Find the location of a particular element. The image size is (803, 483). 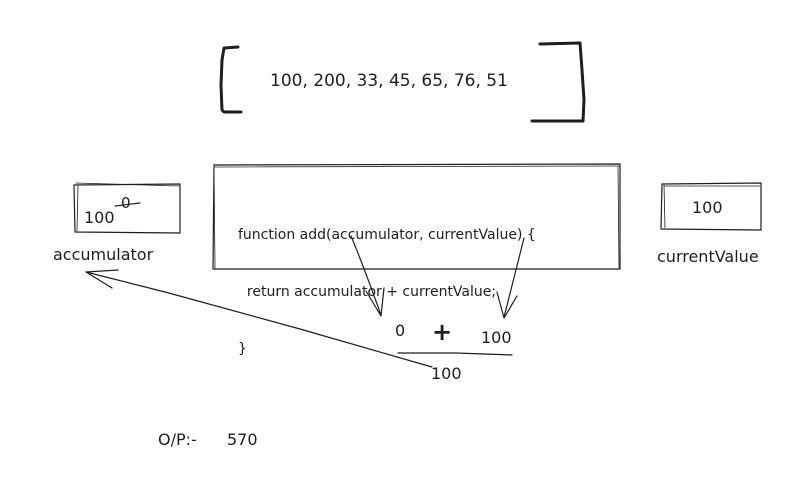

arrow-current-value-to-operand is located at coordinates (514, 277).